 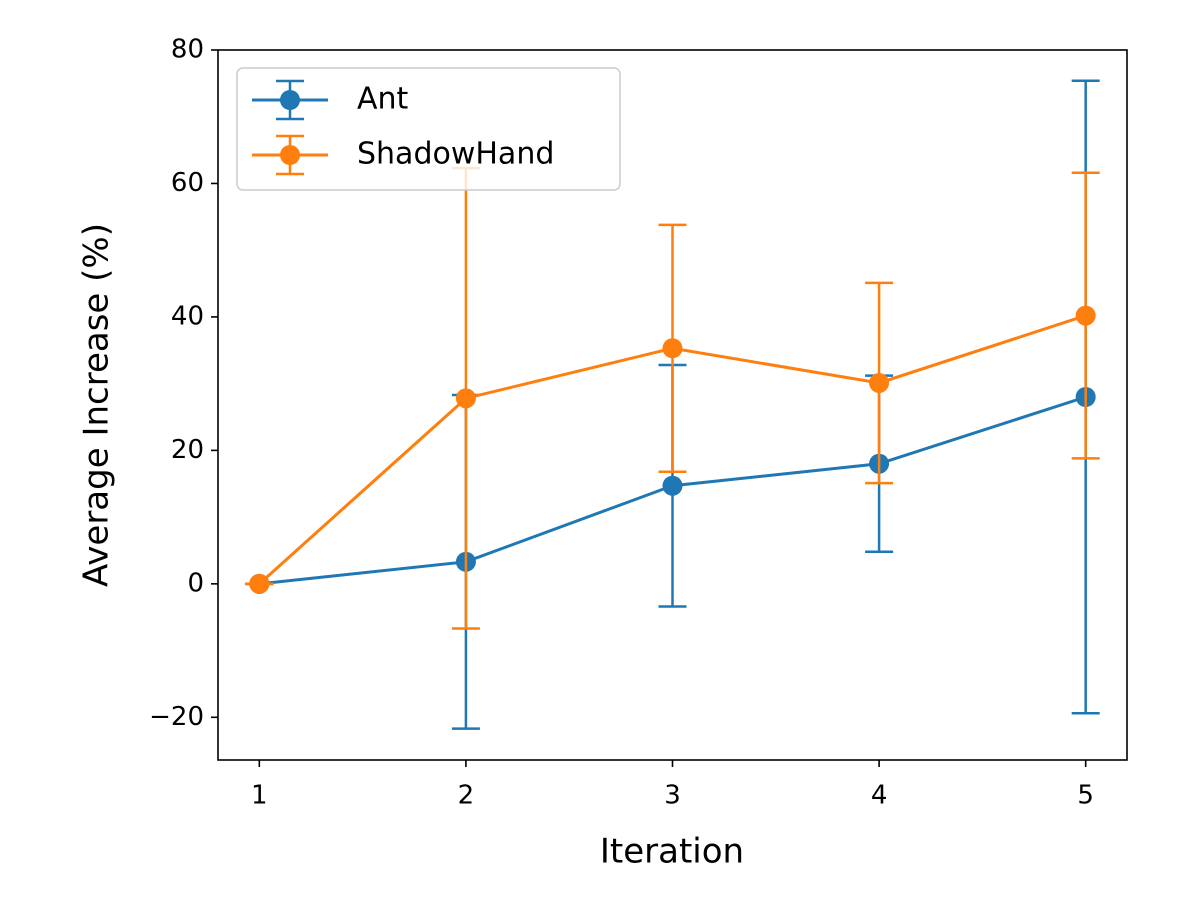 What do you see at coordinates (672, 796) in the screenshot?
I see `x-tick-label: 3` at bounding box center [672, 796].